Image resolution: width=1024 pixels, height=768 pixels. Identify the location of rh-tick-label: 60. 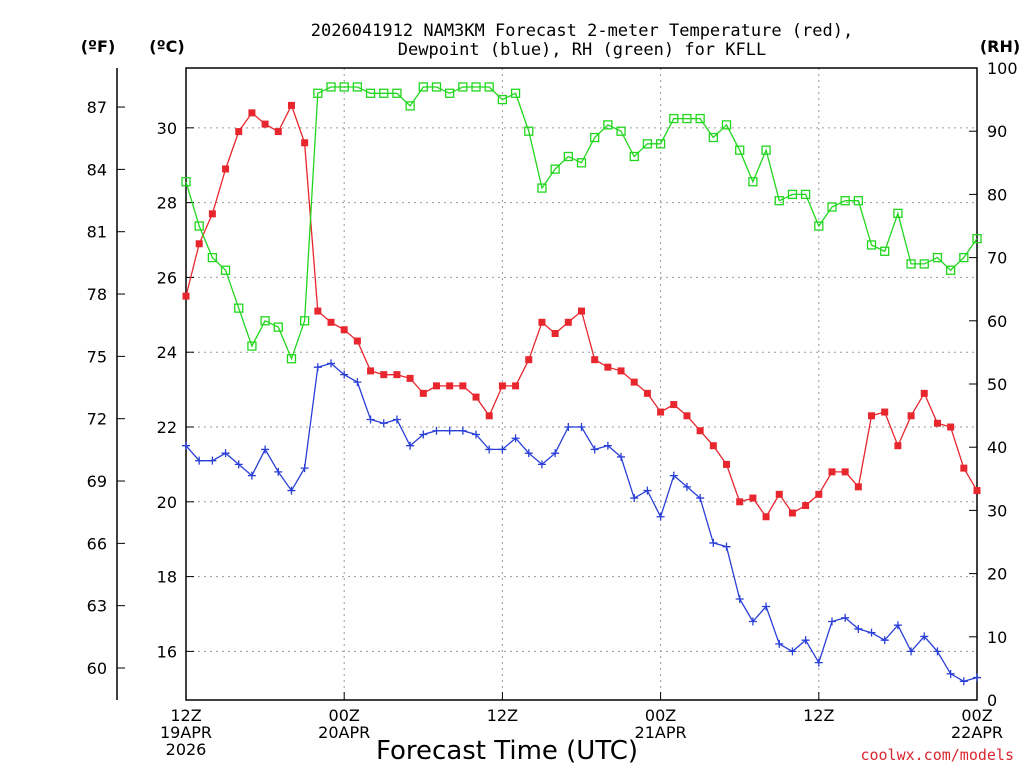
(997, 321).